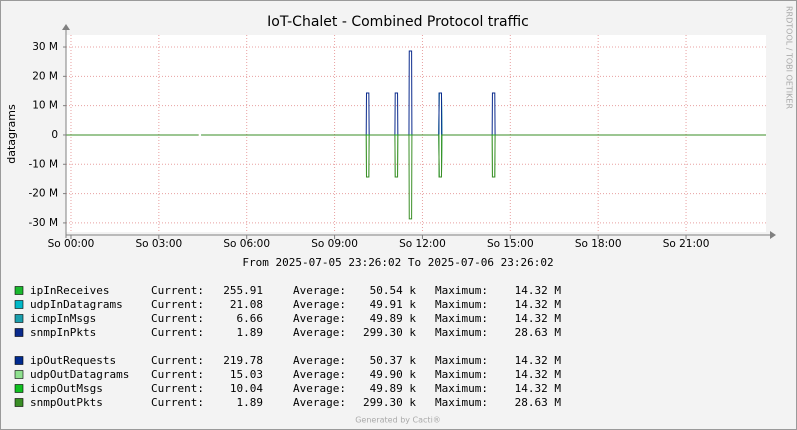 This screenshot has height=430, width=797. What do you see at coordinates (66, 27) in the screenshot?
I see `y-axis-arrow` at bounding box center [66, 27].